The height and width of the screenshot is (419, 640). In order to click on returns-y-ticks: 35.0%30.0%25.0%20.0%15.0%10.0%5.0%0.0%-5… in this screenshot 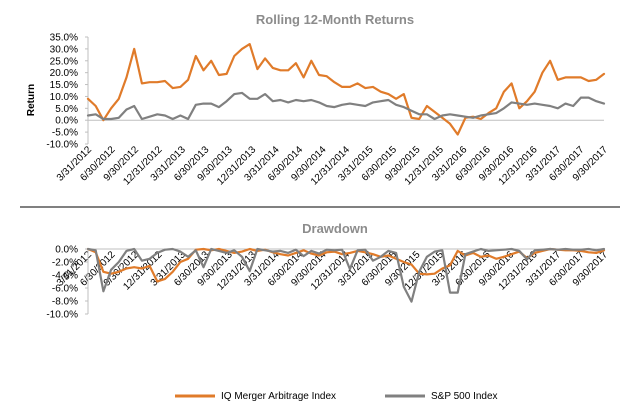, I will do `click(62, 92)`.